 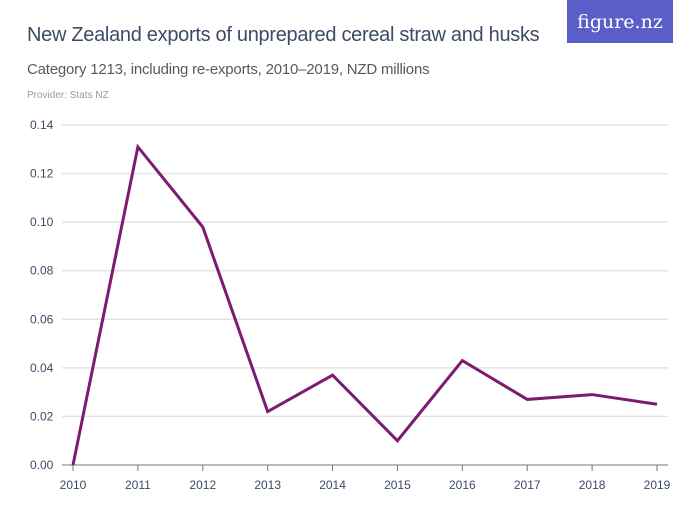 What do you see at coordinates (397, 485) in the screenshot?
I see `x-tick-label: 2015` at bounding box center [397, 485].